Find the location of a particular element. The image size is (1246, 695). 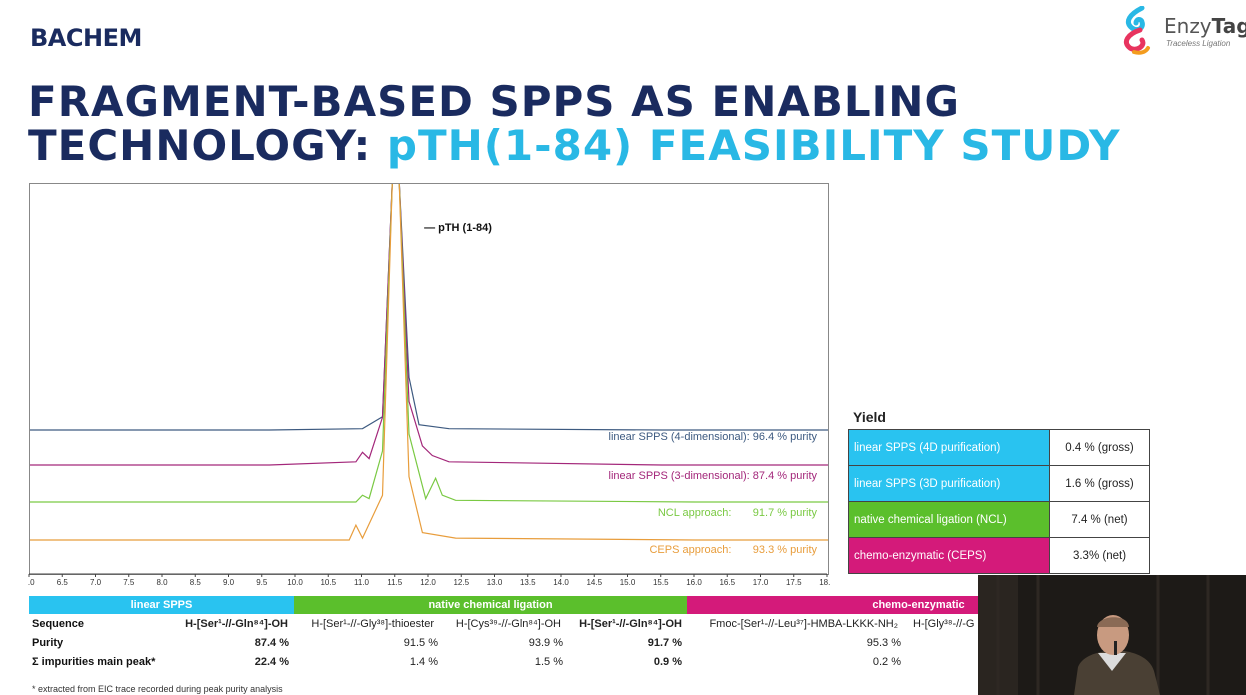

row-label-purity: Purity is located at coordinates (48, 643).